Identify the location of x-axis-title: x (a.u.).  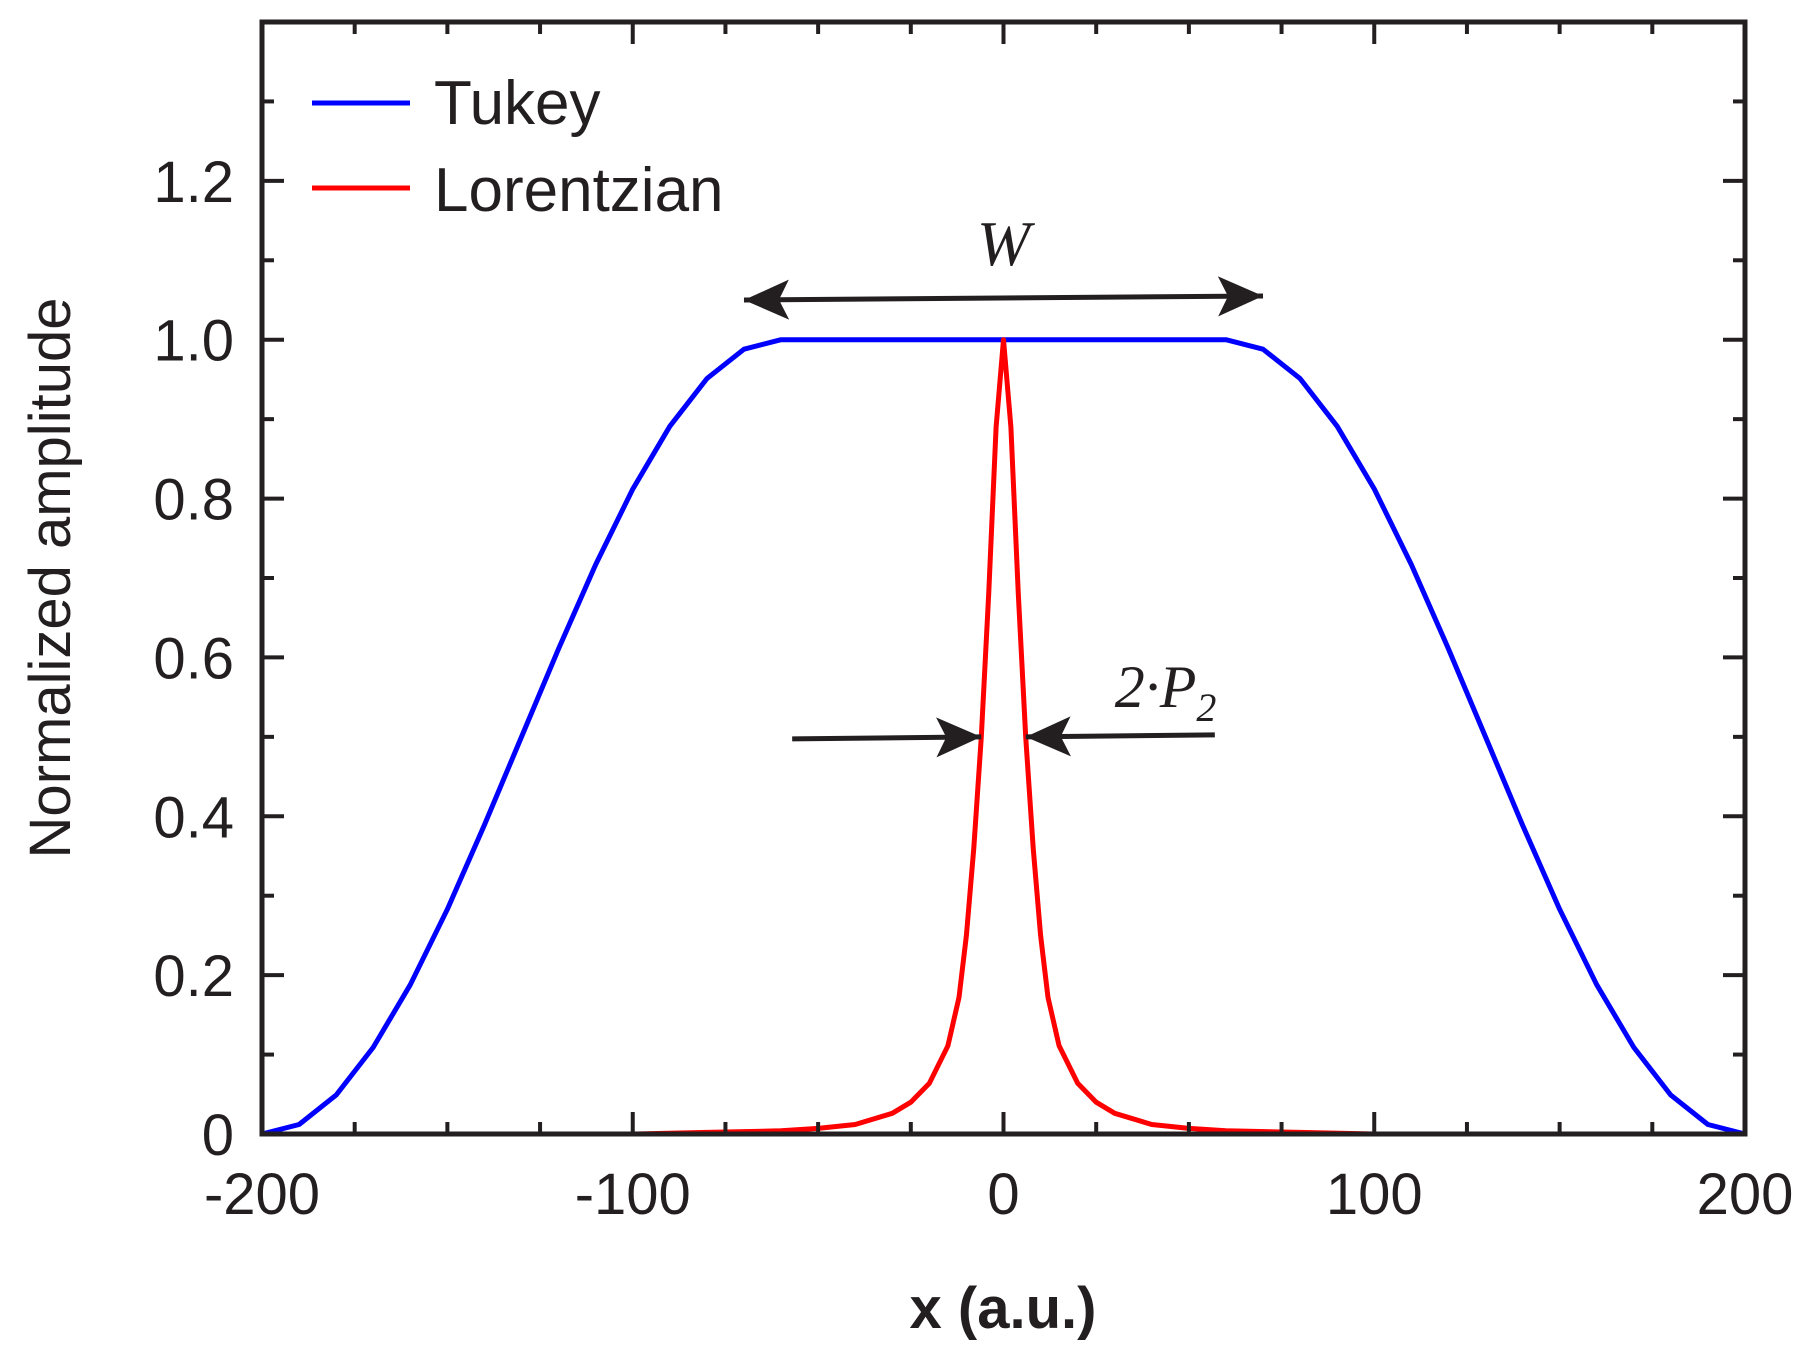
(1003, 1308).